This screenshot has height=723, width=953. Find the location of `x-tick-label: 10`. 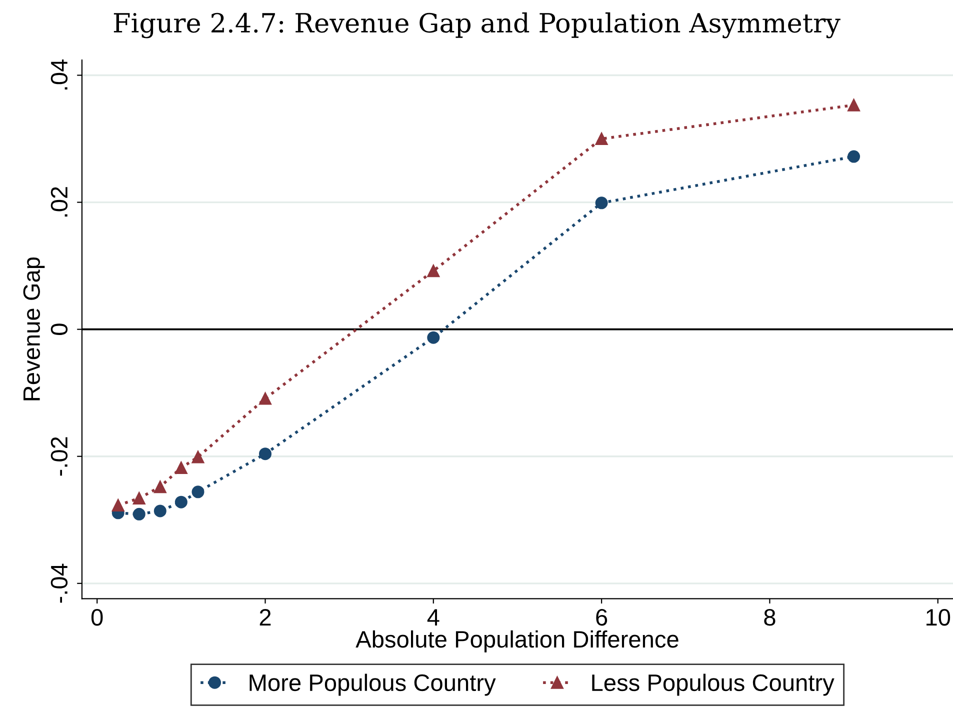

x-tick-label: 10 is located at coordinates (938, 617).